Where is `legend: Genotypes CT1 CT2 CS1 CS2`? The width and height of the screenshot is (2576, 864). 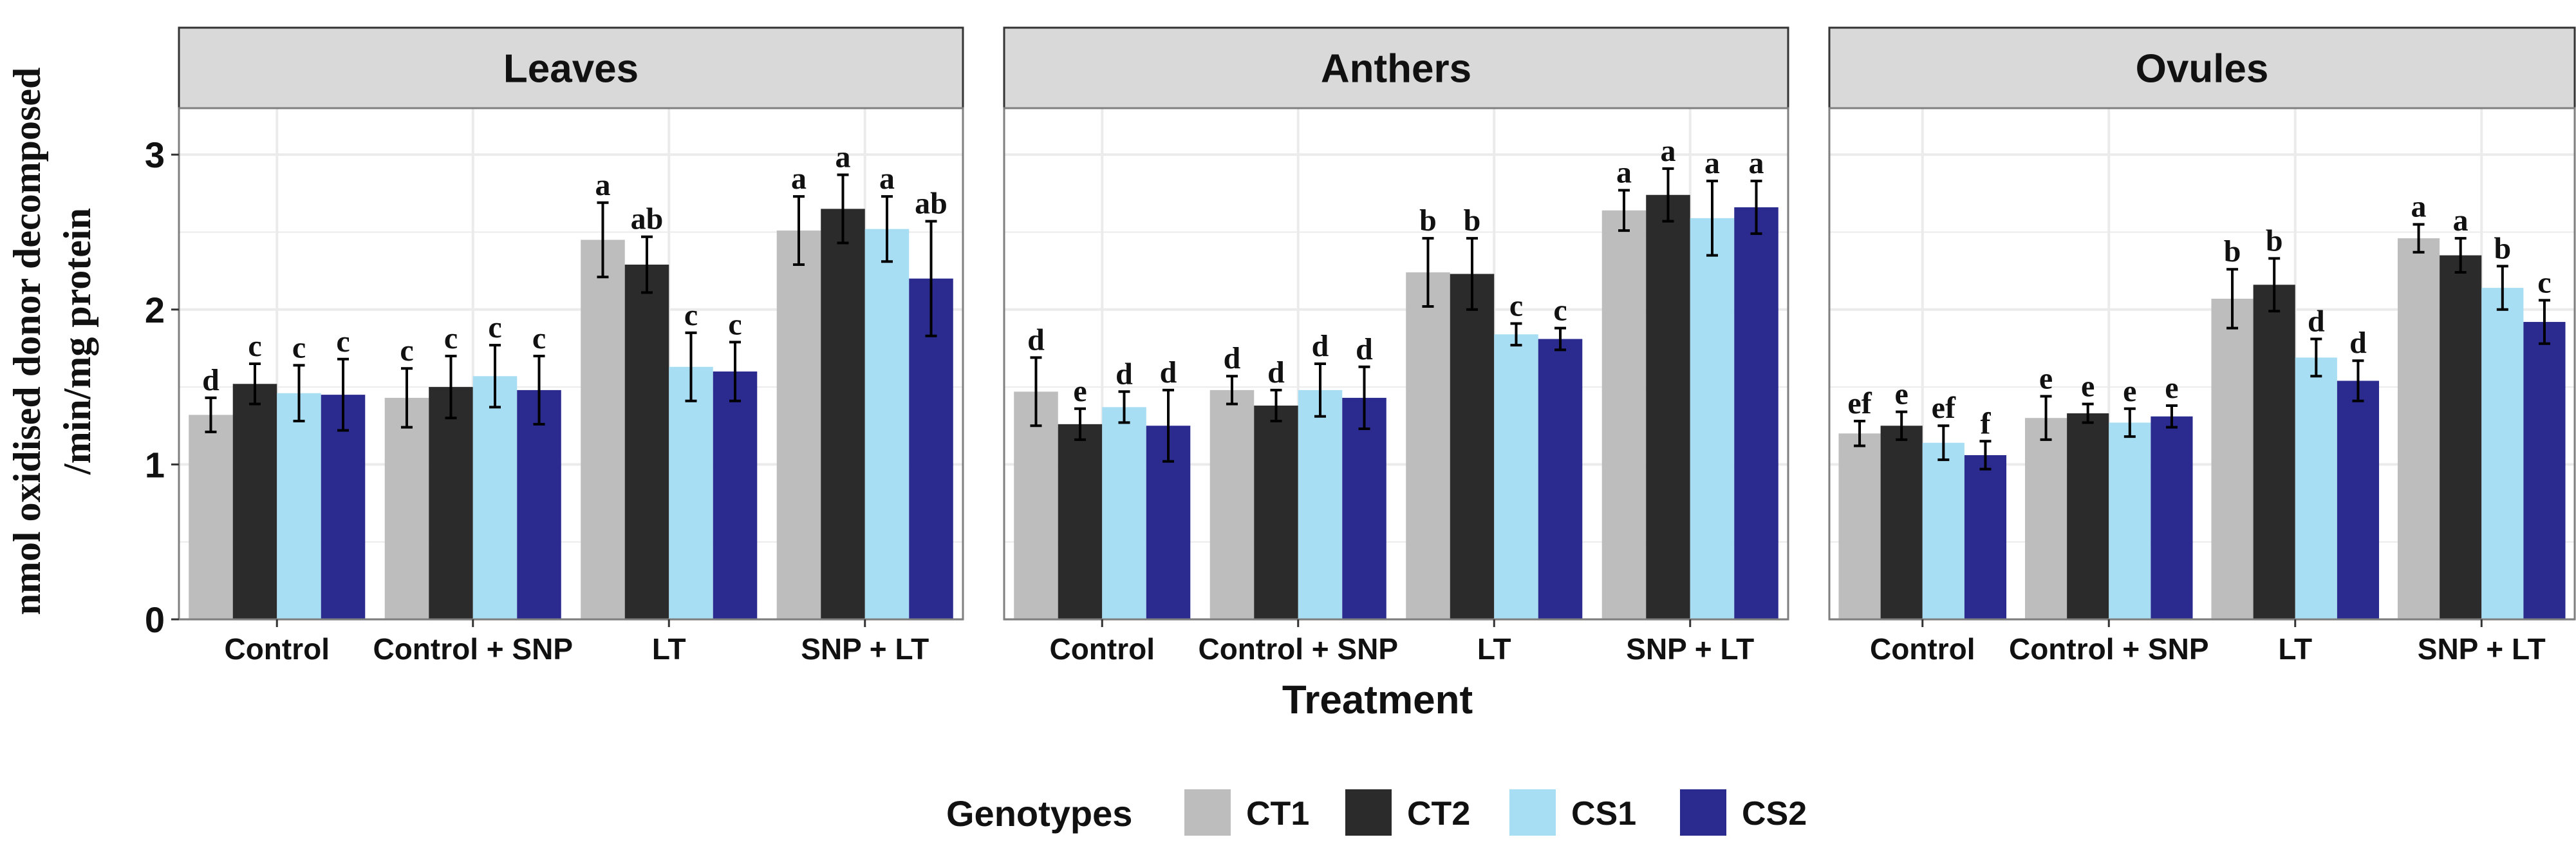
legend: Genotypes CT1 CT2 CS1 CS2 is located at coordinates (1376, 812).